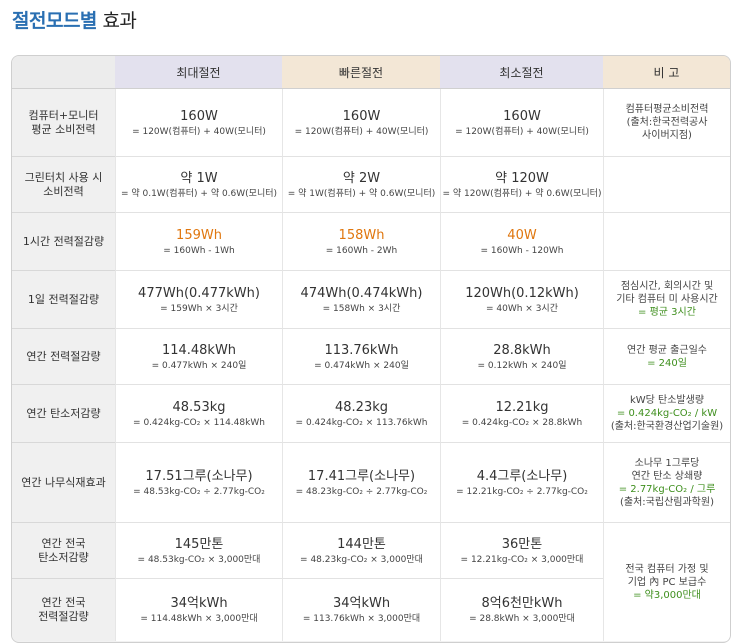 This screenshot has width=740, height=643. What do you see at coordinates (521, 483) in the screenshot?
I see `value-cell: 4.4그루(소나무) = 12.21kg-CO₂ ÷ 2.77kg-CO₂` at bounding box center [521, 483].